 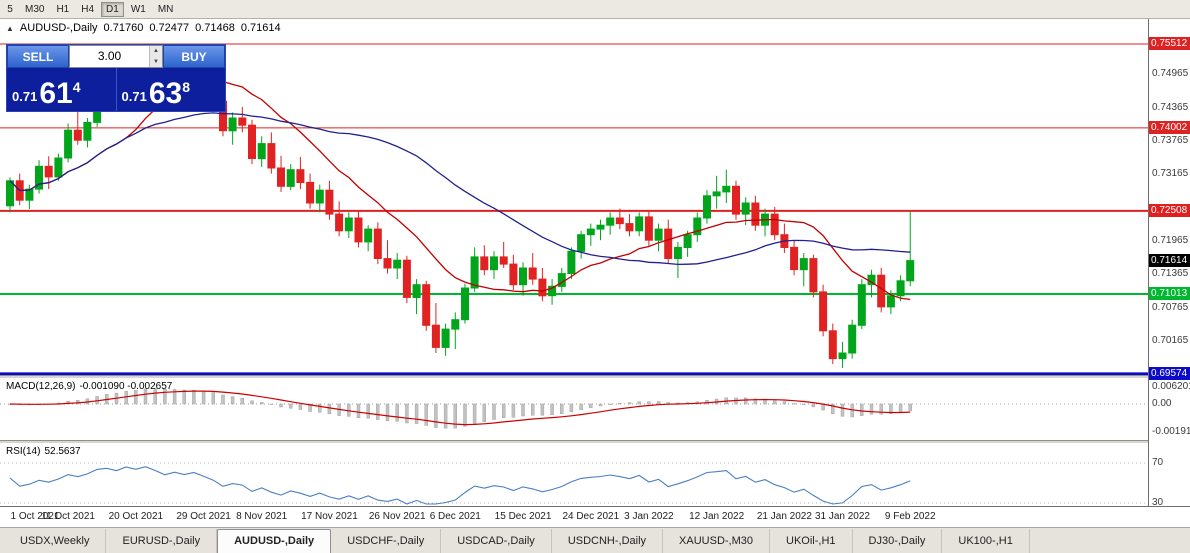 What do you see at coordinates (1162, 403) in the screenshot?
I see `macd-axis-label: 0.00` at bounding box center [1162, 403].